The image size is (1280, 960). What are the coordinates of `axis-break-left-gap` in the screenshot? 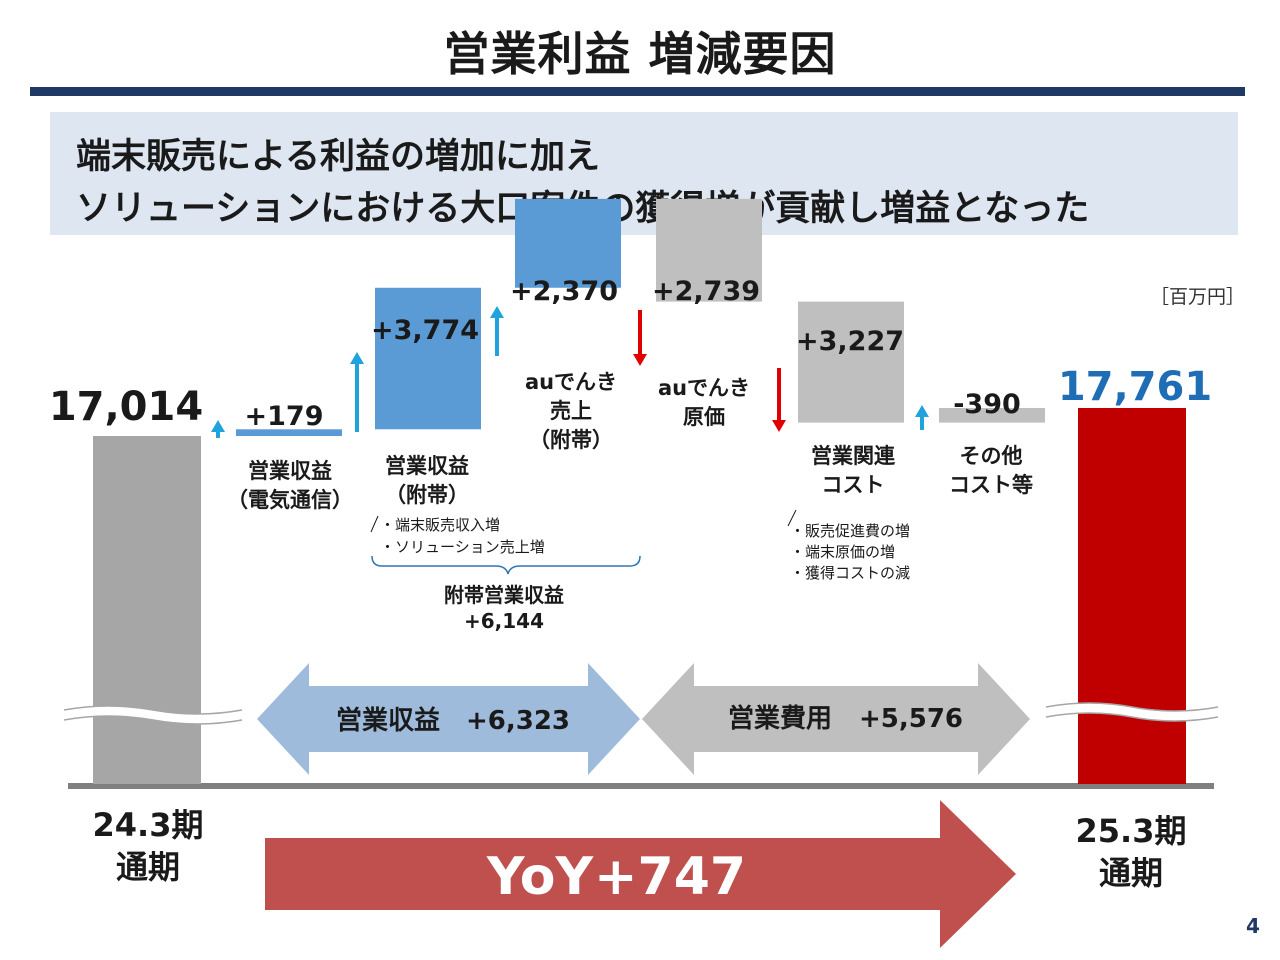 It's located at (153, 715).